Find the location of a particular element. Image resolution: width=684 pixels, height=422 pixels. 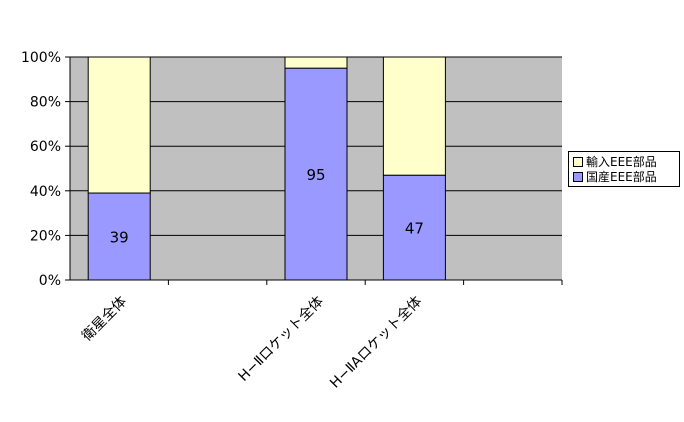

category-label: H−ⅡAロケット全体 is located at coordinates (375, 342).